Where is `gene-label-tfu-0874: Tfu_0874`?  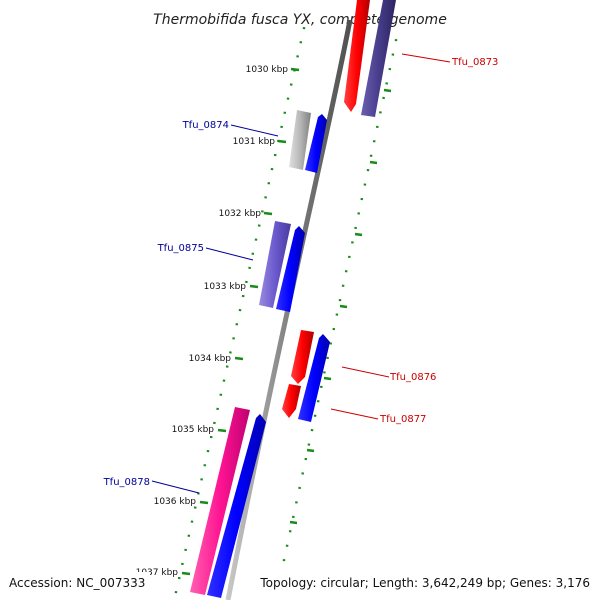
gene-label-tfu-0874: Tfu_0874 is located at coordinates (205, 125).